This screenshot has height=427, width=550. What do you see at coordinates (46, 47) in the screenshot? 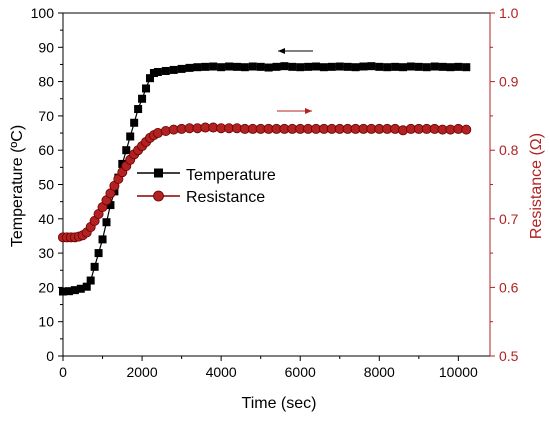
I see `y-tick-label: 90` at bounding box center [46, 47].